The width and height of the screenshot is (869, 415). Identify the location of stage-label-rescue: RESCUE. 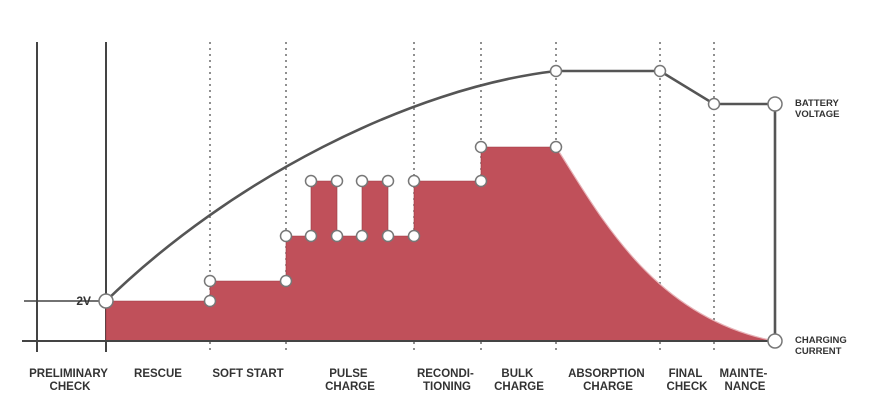
(158, 374).